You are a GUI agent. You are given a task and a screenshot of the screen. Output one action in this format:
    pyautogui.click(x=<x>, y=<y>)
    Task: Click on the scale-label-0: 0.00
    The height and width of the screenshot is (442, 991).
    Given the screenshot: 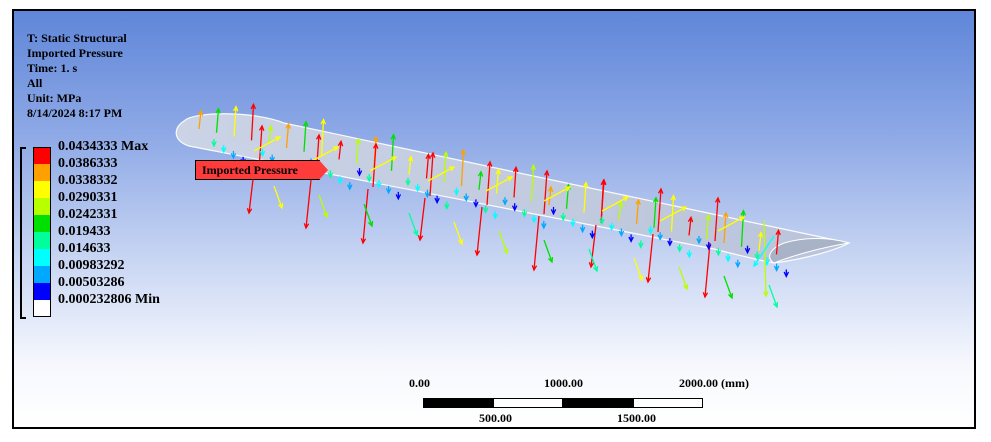 What is the action you would take?
    pyautogui.click(x=419, y=383)
    